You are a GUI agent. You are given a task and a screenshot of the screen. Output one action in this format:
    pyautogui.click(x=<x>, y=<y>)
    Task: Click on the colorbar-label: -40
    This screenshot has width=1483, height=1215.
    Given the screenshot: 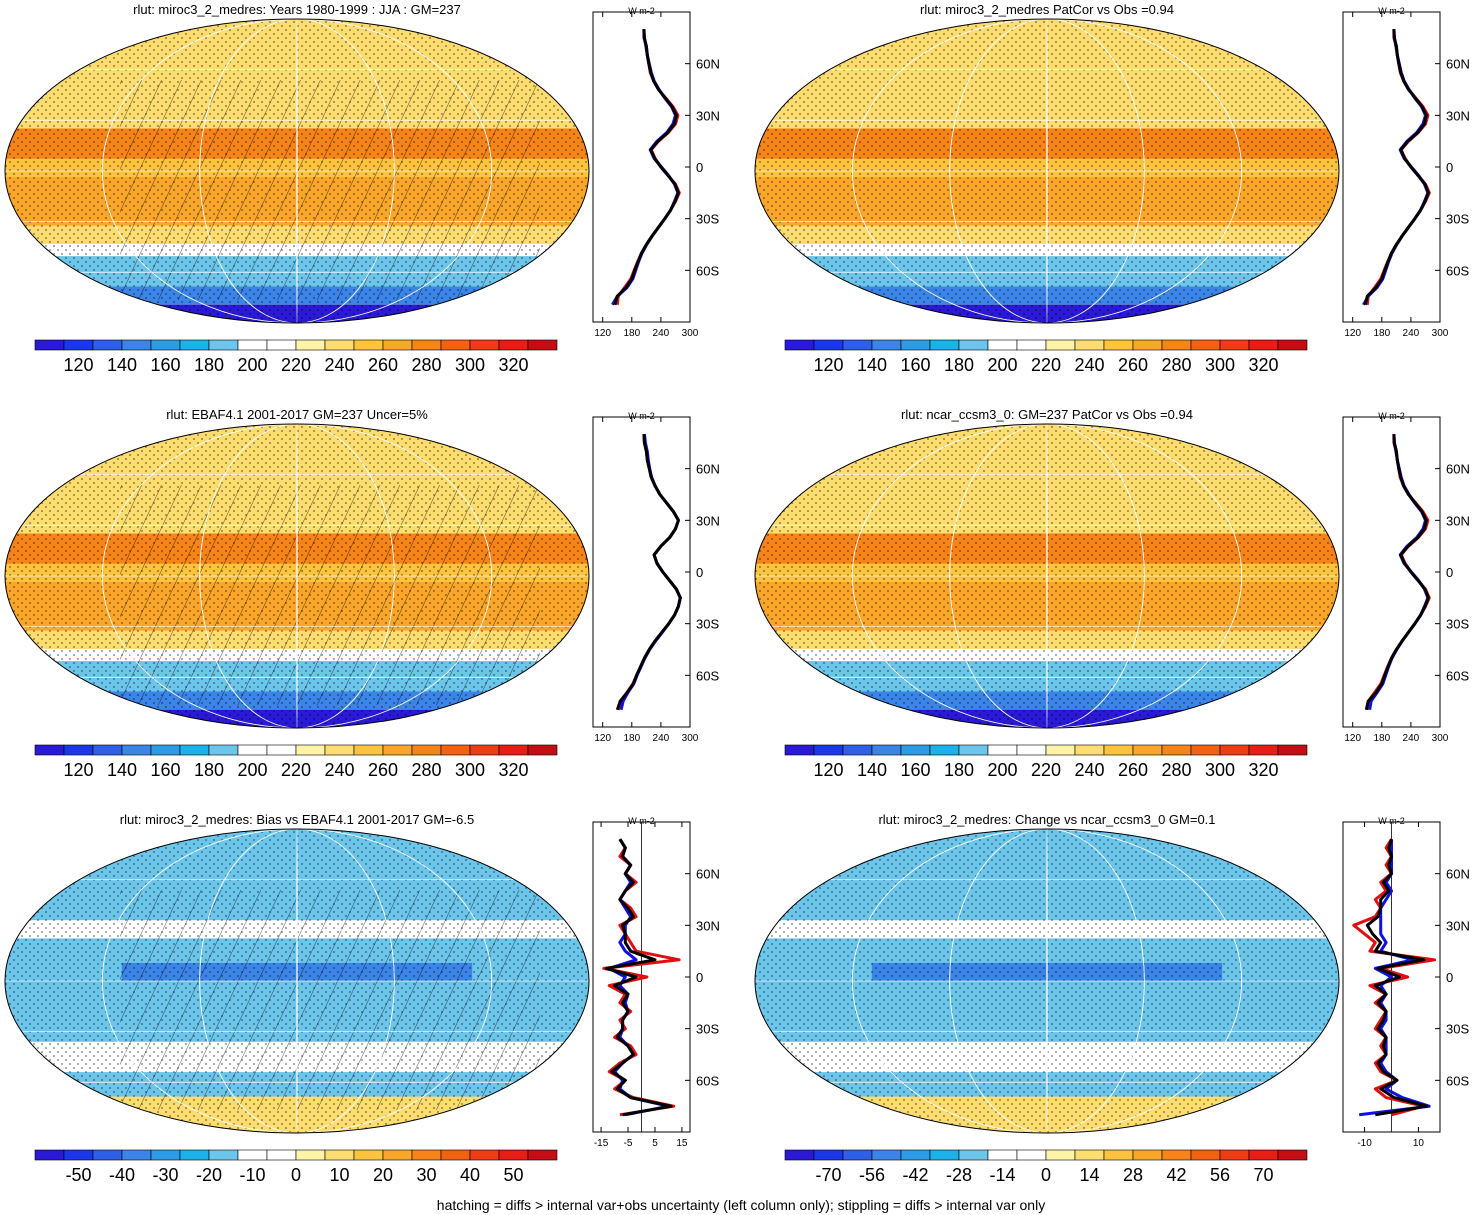 What is the action you would take?
    pyautogui.click(x=122, y=1175)
    